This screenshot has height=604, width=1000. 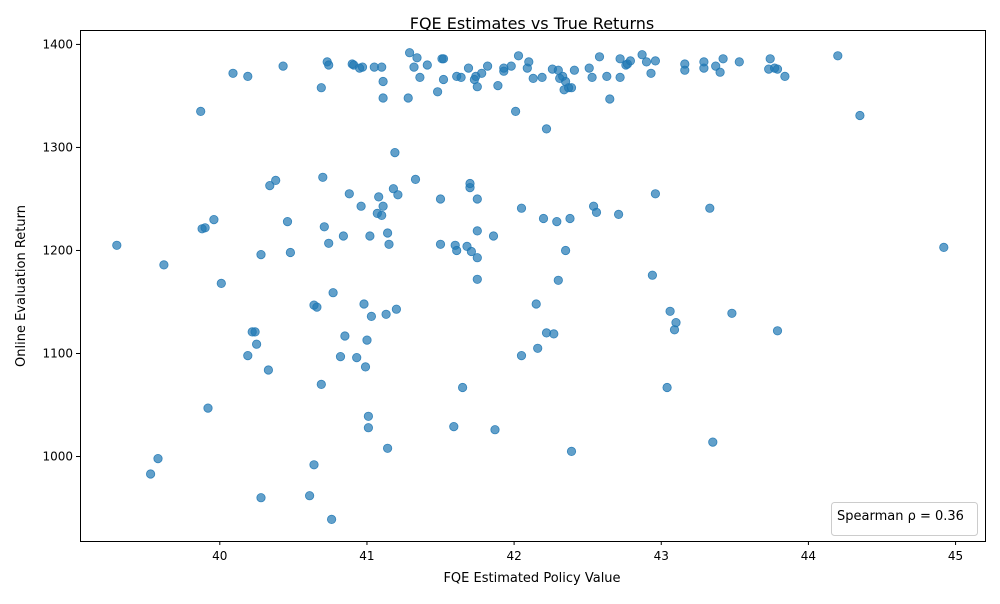 I want to click on x-tick-label: 42, so click(x=513, y=556).